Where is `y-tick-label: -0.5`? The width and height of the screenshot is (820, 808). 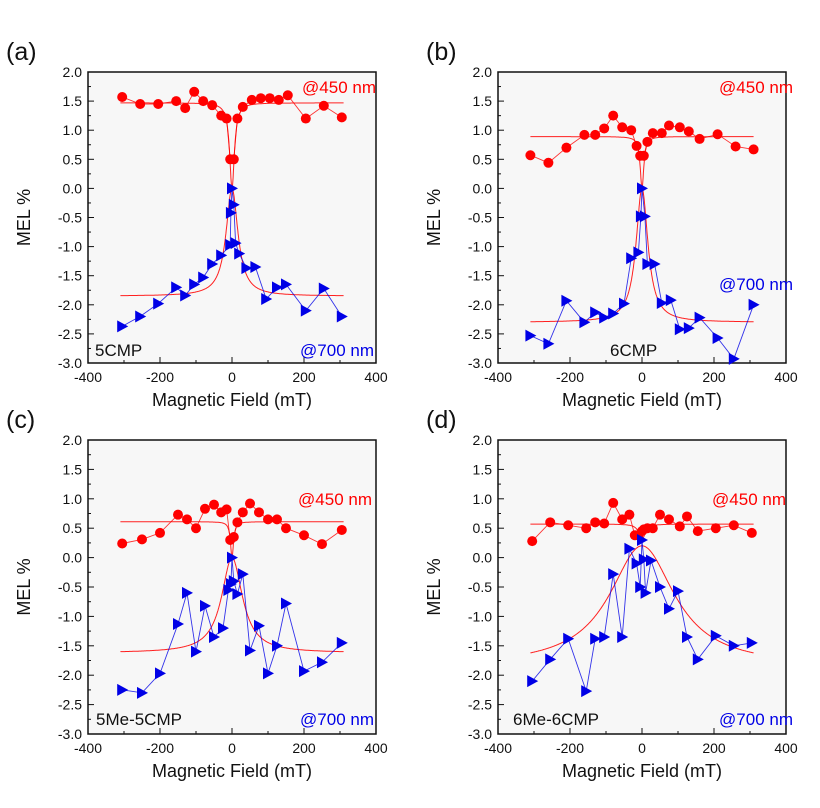
y-tick-label: -0.5 is located at coordinates (480, 218).